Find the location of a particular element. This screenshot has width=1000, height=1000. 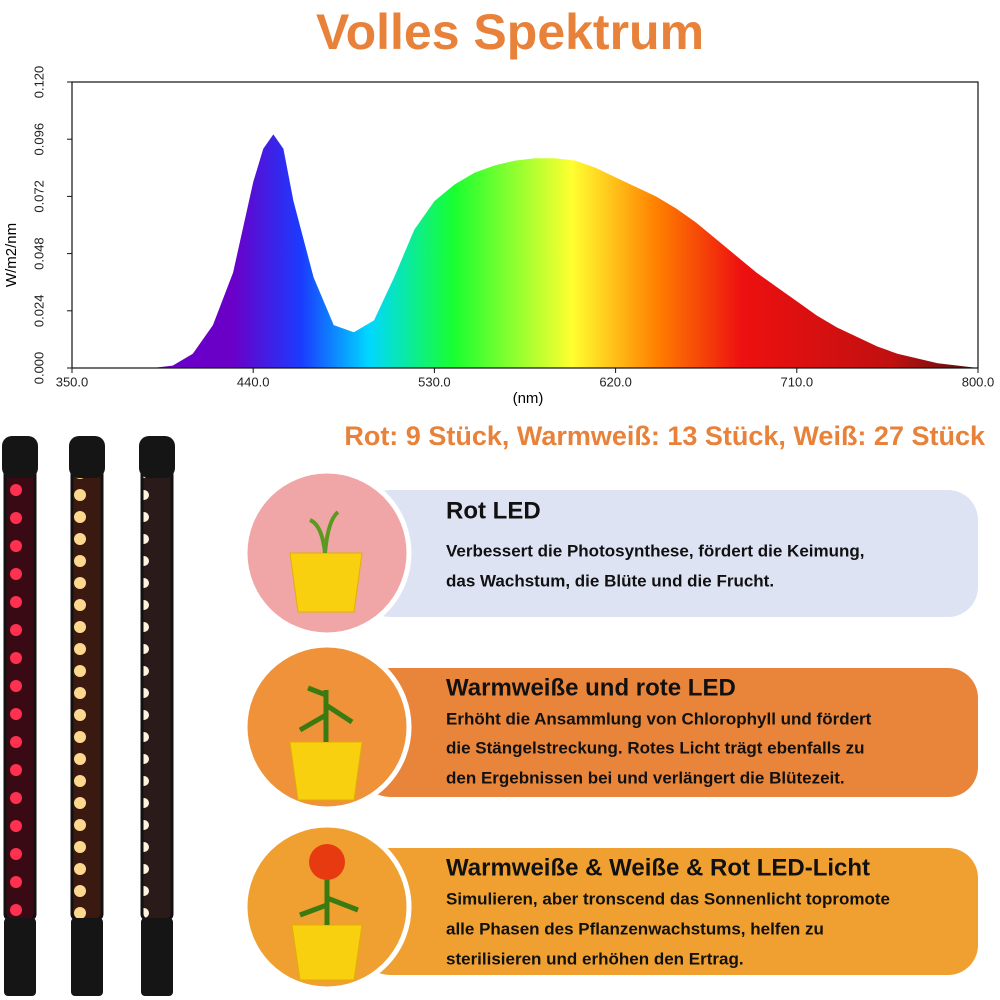

card-text: das Wachstum, die Blüte und die Frucht. is located at coordinates (610, 580).